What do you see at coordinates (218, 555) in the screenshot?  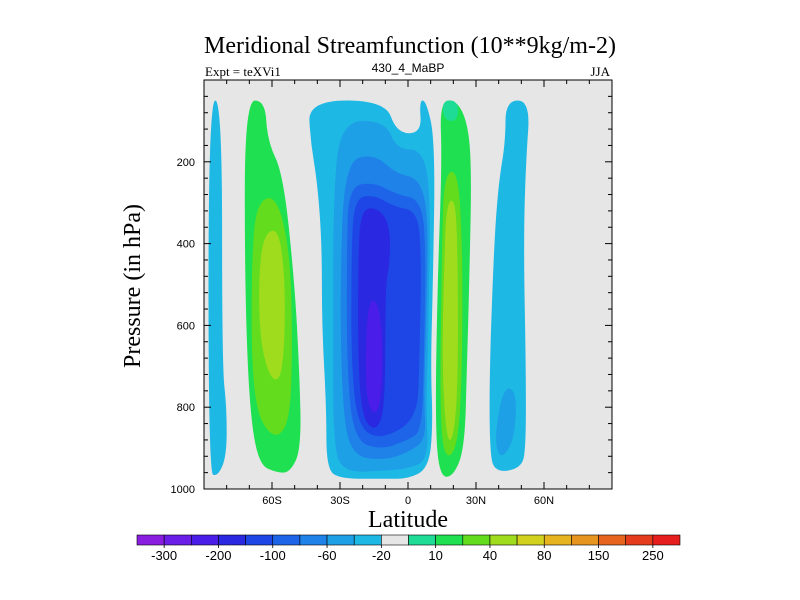 I see `colorbar-label: -200` at bounding box center [218, 555].